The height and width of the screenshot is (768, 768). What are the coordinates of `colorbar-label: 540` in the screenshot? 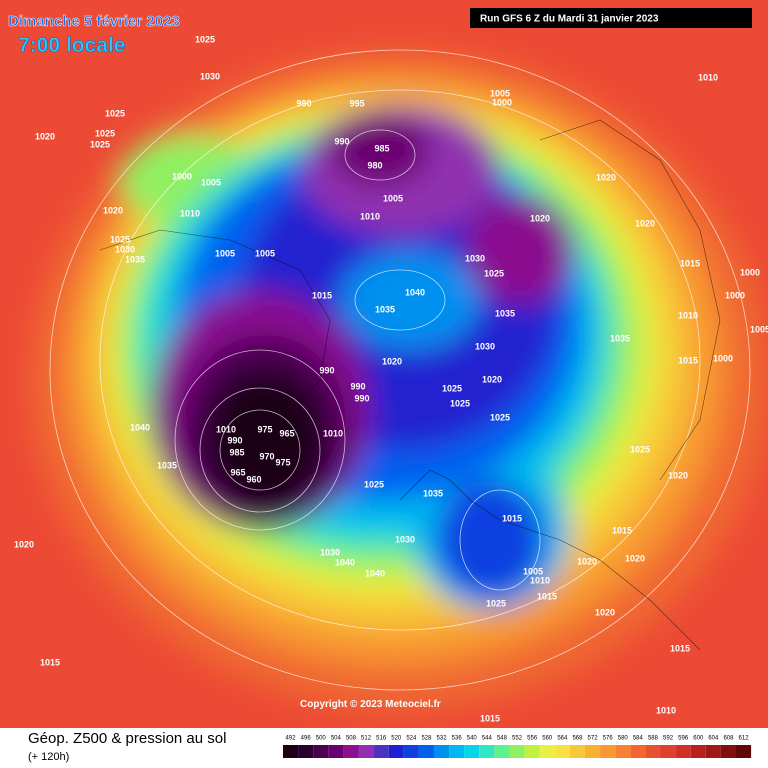 It's located at (472, 739).